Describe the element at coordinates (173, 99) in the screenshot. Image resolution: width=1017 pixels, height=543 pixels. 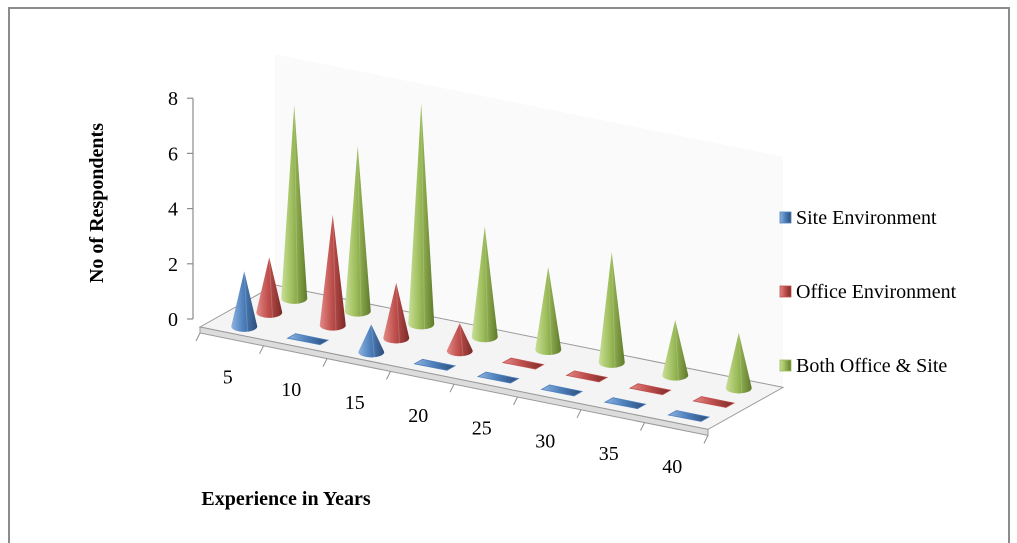
I see `y-tick-label-8: 8` at that location.